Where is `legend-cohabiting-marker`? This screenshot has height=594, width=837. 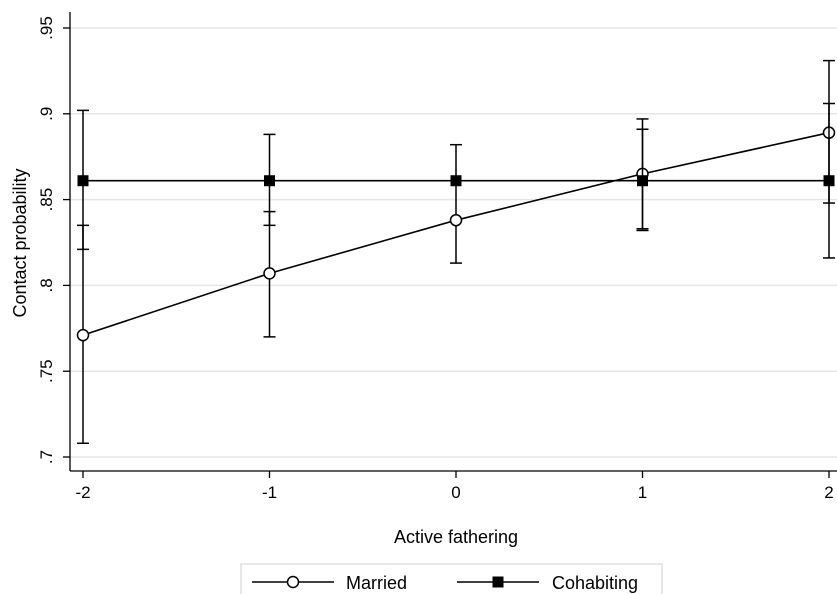
legend-cohabiting-marker is located at coordinates (498, 582).